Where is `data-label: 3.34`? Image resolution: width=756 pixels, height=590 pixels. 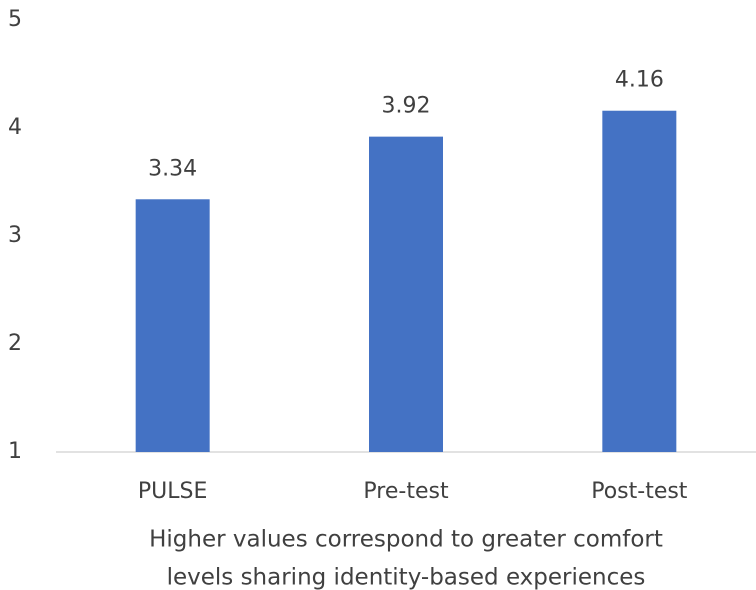
data-label: 3.34 is located at coordinates (172, 168).